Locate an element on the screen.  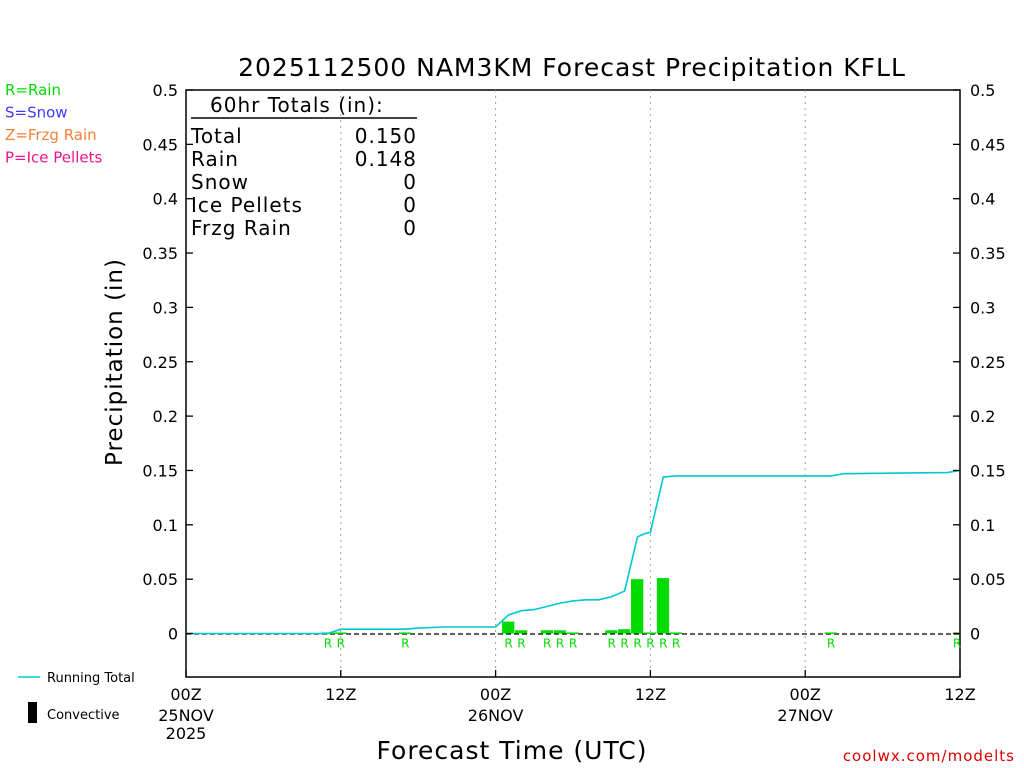
totals-row-value: 0.148 is located at coordinates (386, 159).